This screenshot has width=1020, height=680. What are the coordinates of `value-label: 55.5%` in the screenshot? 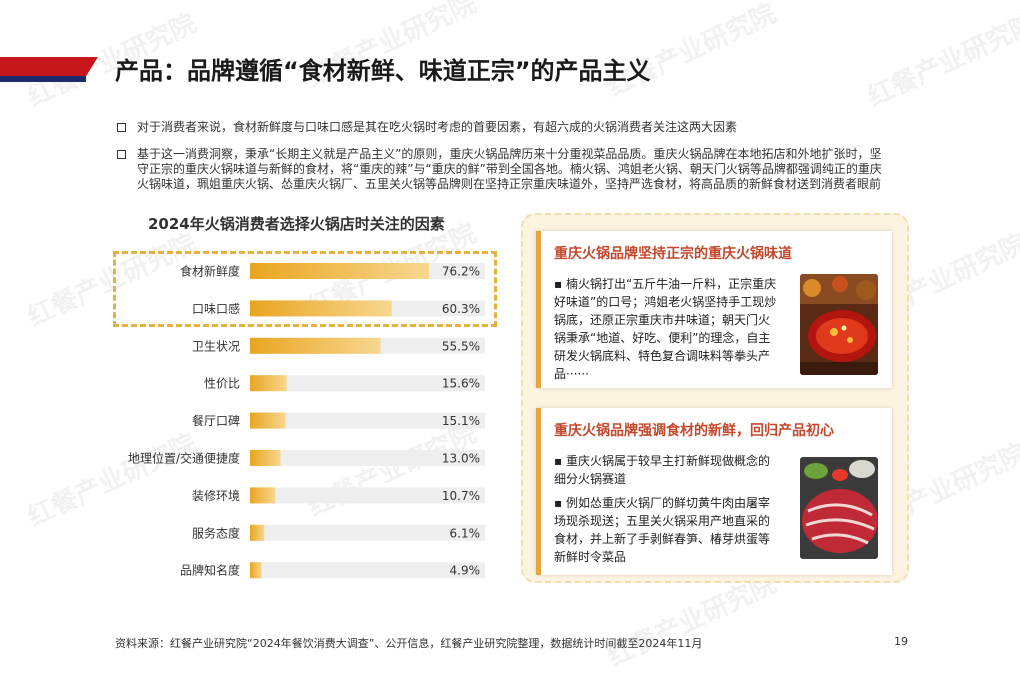 It's located at (461, 346).